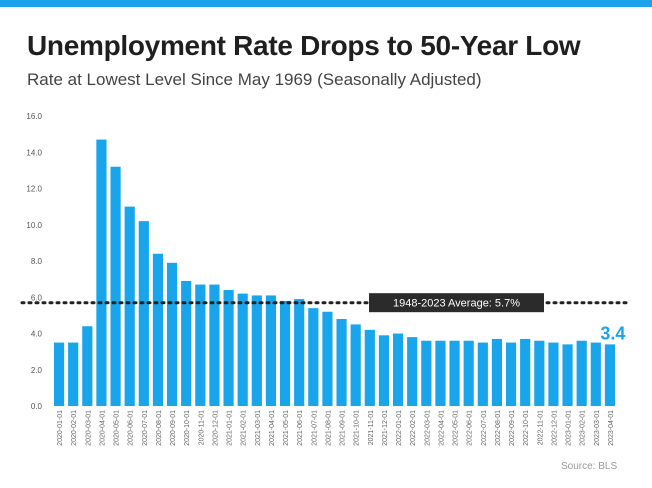 The height and width of the screenshot is (488, 652). What do you see at coordinates (554, 428) in the screenshot?
I see `x-tick-label: 2022-12-01` at bounding box center [554, 428].